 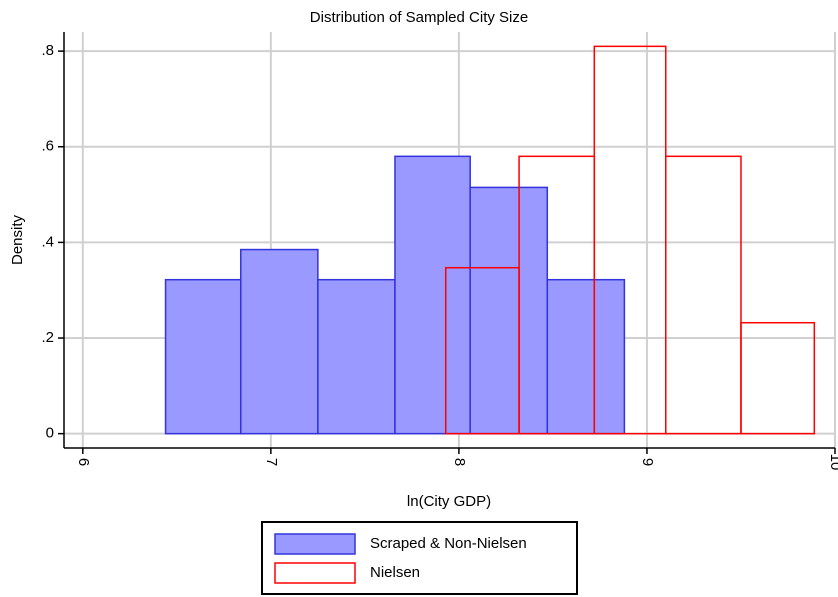 What do you see at coordinates (419, 17) in the screenshot?
I see `chart-title: Distribution of Sampled City Size` at bounding box center [419, 17].